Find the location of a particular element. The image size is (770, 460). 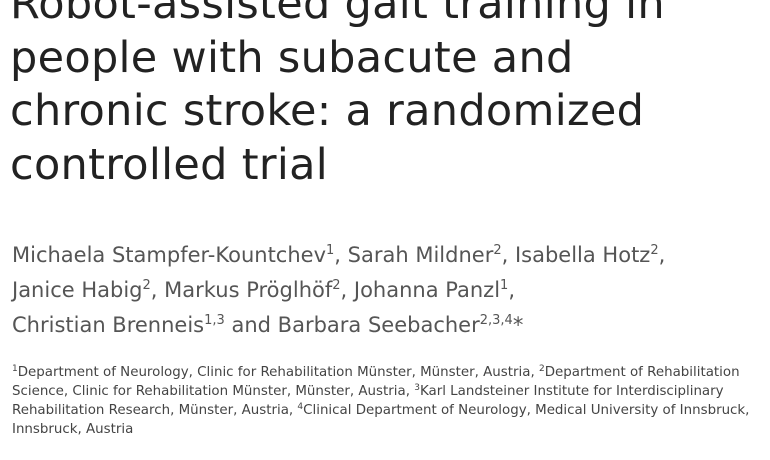

affiliation-number: 4 is located at coordinates (300, 407).